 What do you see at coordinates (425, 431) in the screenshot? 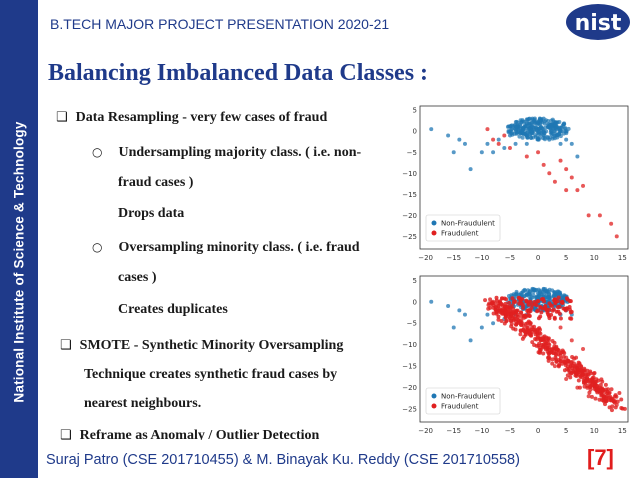
I see `x-tick-label: −20` at bounding box center [425, 431].